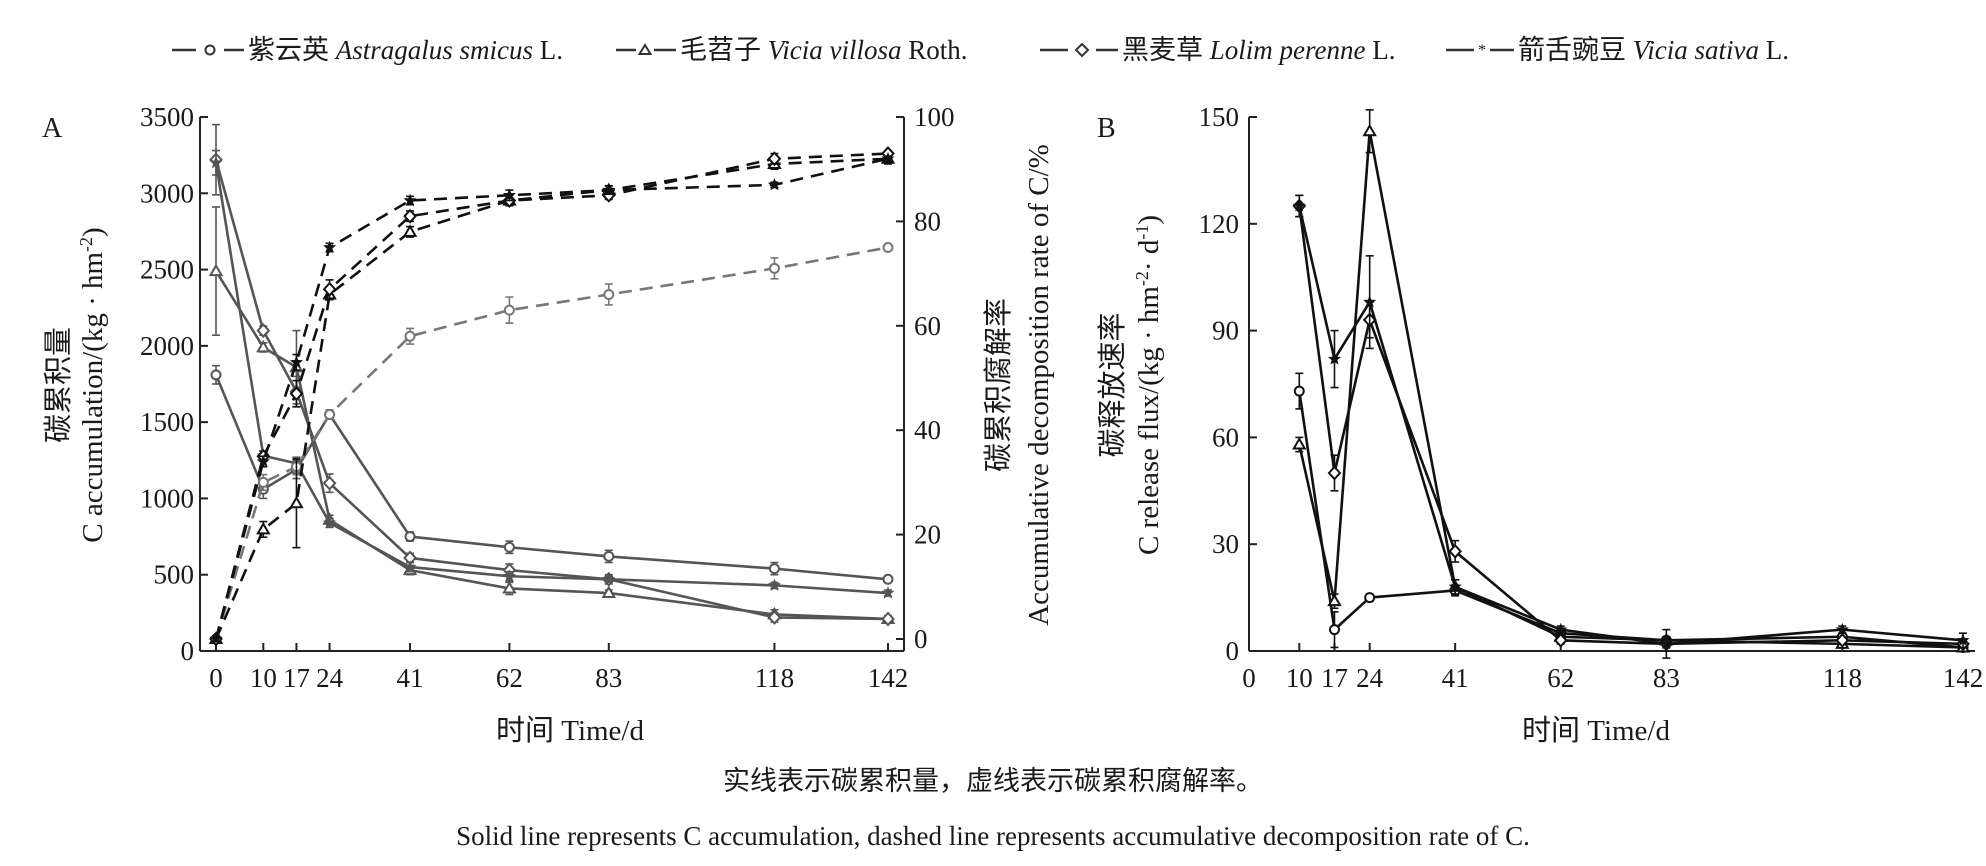 This screenshot has height=866, width=1986. I want to click on accumulation-series-astragalus-line, so click(551, 477).